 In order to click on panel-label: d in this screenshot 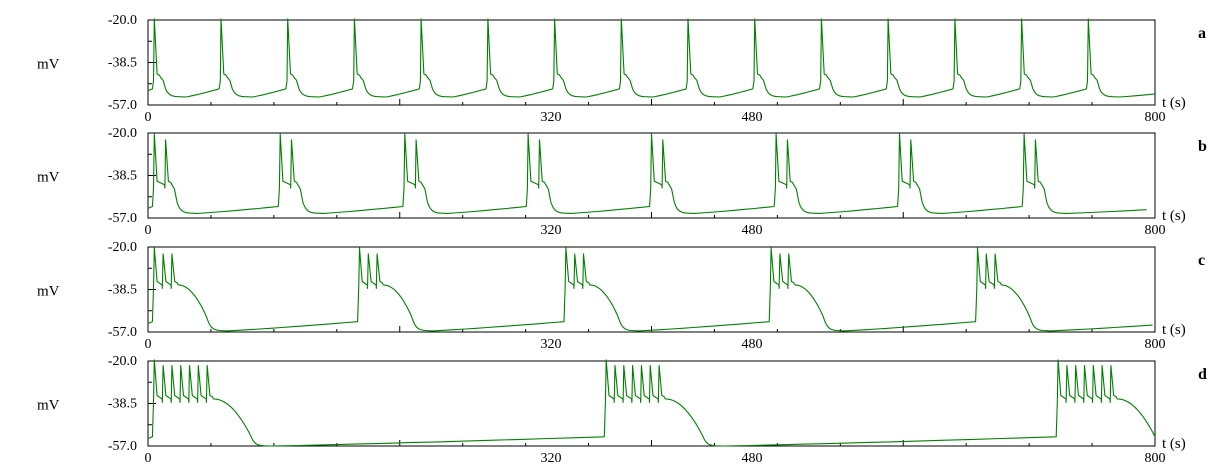, I will do `click(1202, 374)`.